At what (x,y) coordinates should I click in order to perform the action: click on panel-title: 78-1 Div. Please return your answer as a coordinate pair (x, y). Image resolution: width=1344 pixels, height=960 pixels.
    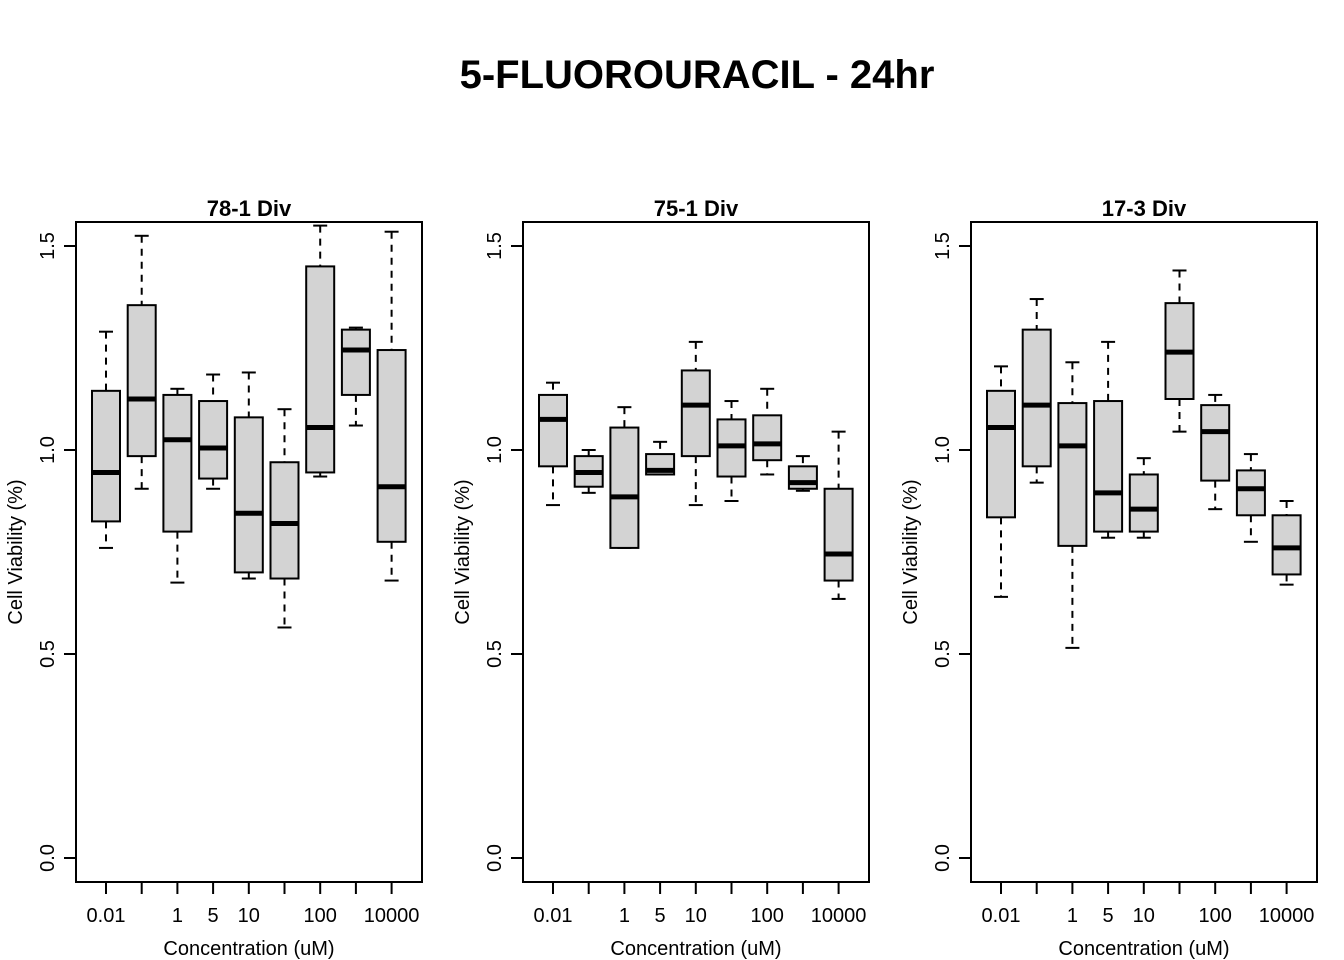
    Looking at the image, I should click on (249, 208).